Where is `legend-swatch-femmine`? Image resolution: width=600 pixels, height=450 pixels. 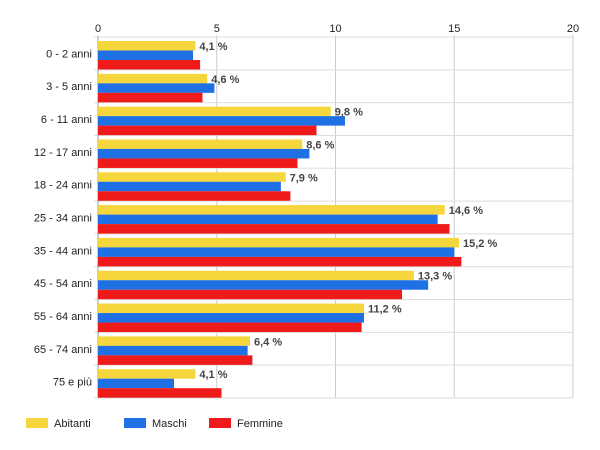 legend-swatch-femmine is located at coordinates (220, 423).